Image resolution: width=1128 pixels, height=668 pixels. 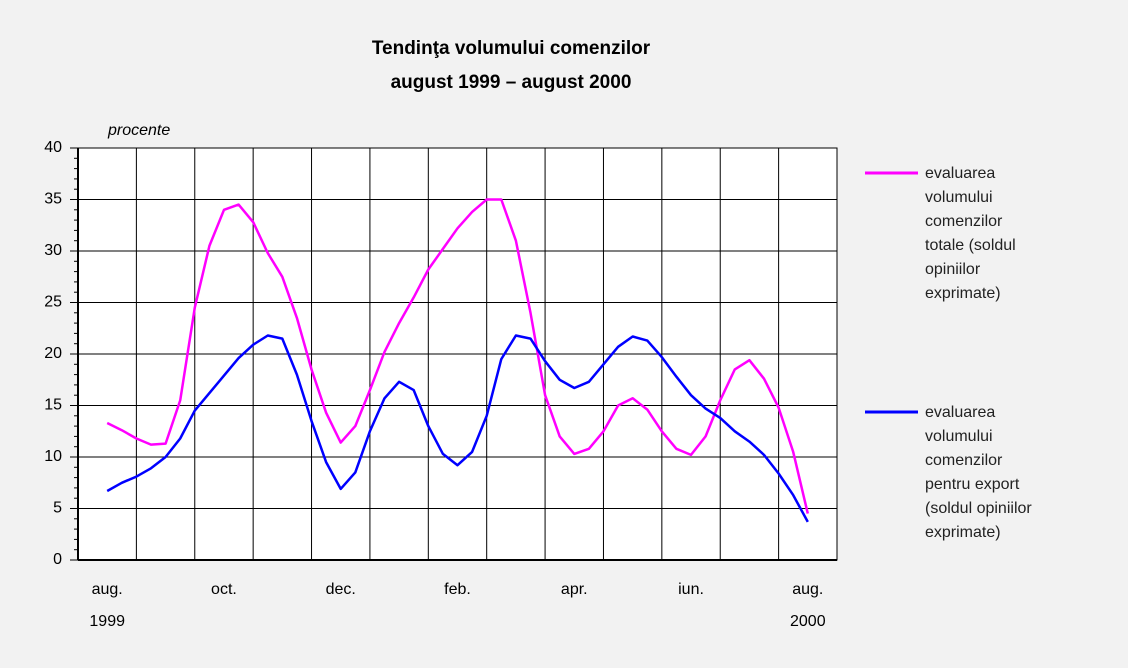 I want to click on x-tick-label: iun., so click(x=691, y=589).